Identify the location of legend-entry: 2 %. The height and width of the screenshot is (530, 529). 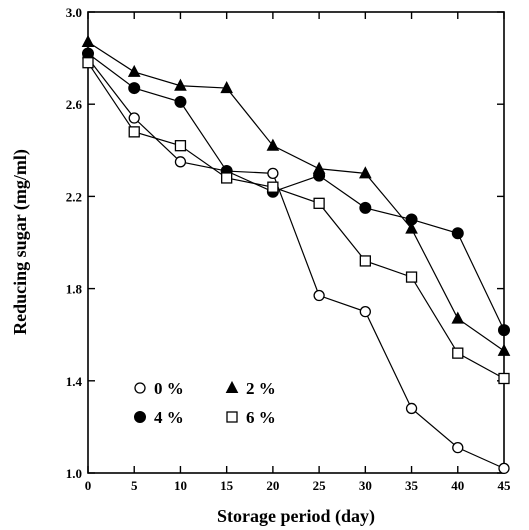
(251, 388).